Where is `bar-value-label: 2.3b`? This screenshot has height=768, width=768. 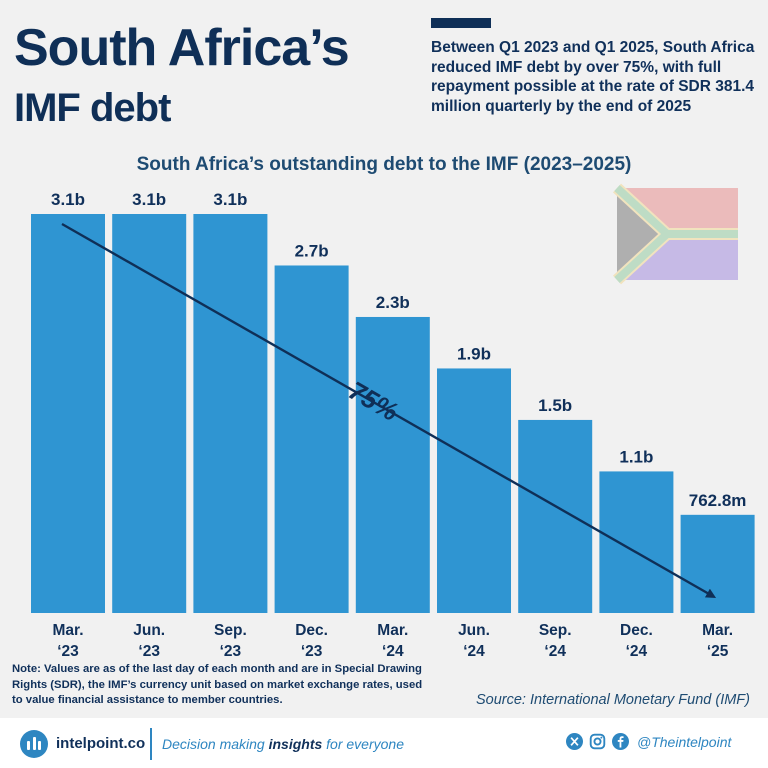
bar-value-label: 2.3b is located at coordinates (393, 302).